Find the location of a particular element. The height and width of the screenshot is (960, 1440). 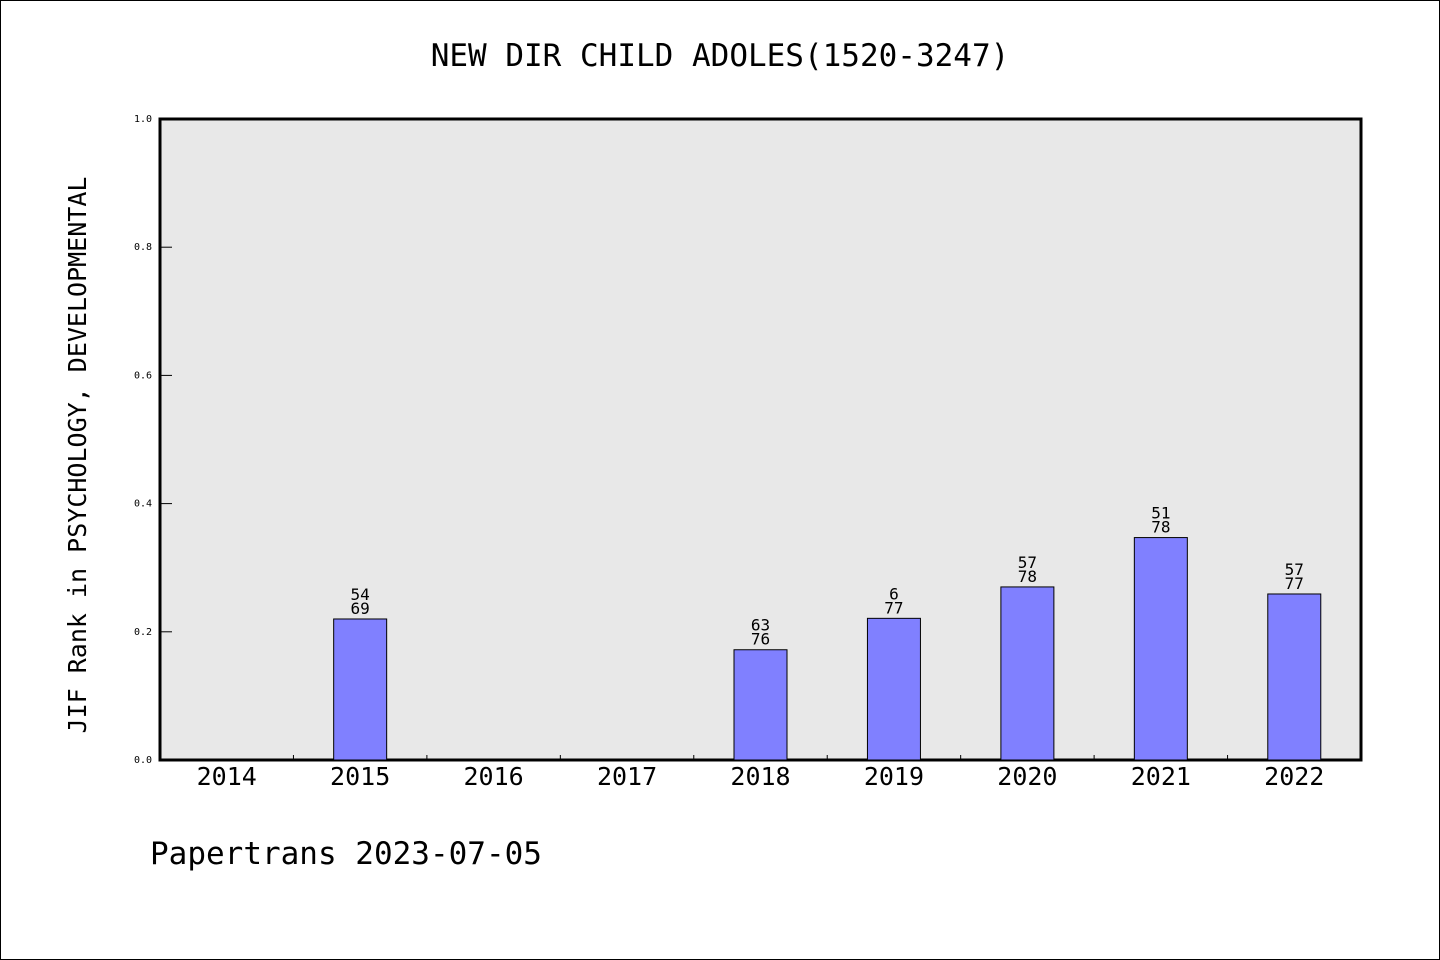

bar-label-rank: 6 is located at coordinates (894, 593).